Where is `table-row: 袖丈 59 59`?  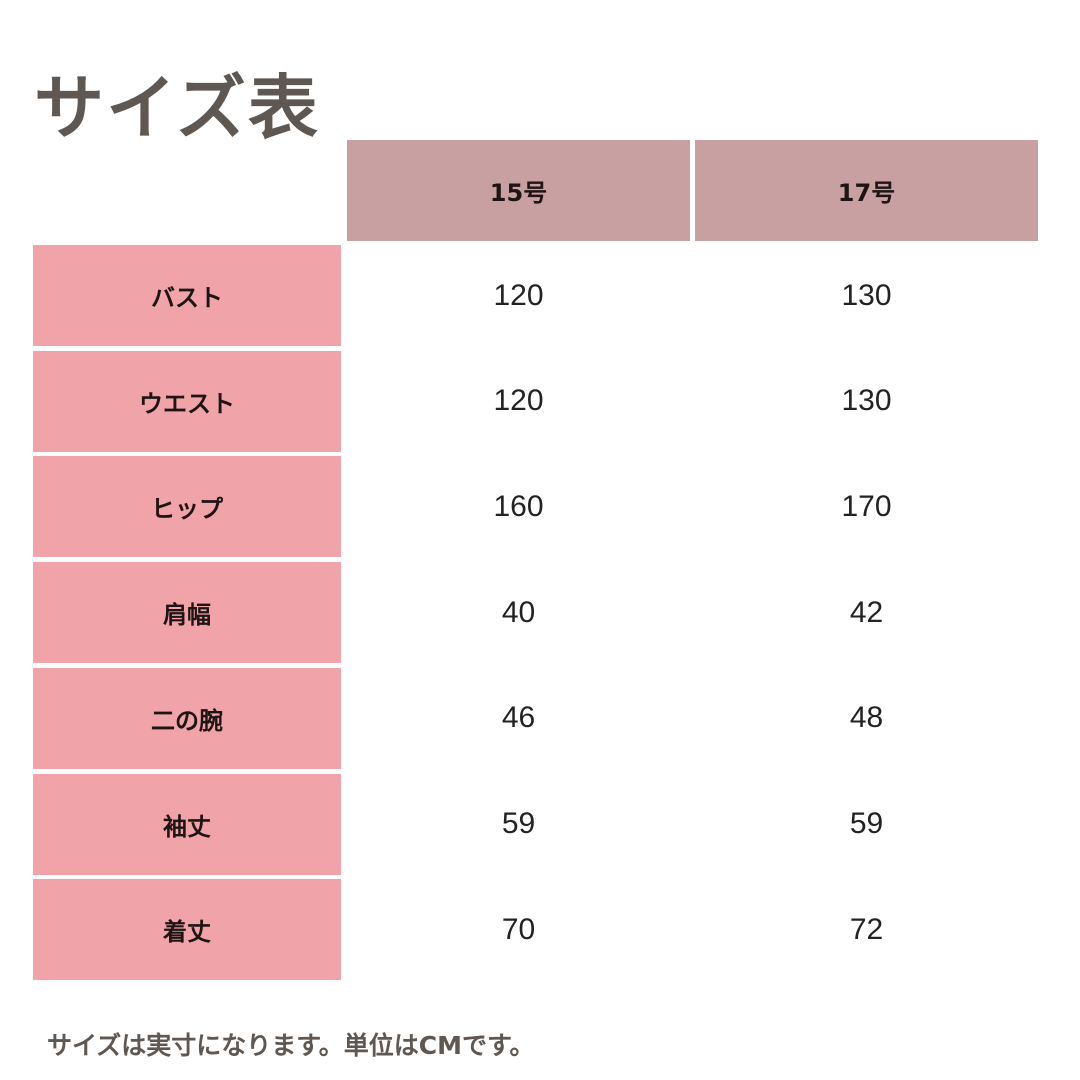 table-row: 袖丈 59 59 is located at coordinates (535, 824).